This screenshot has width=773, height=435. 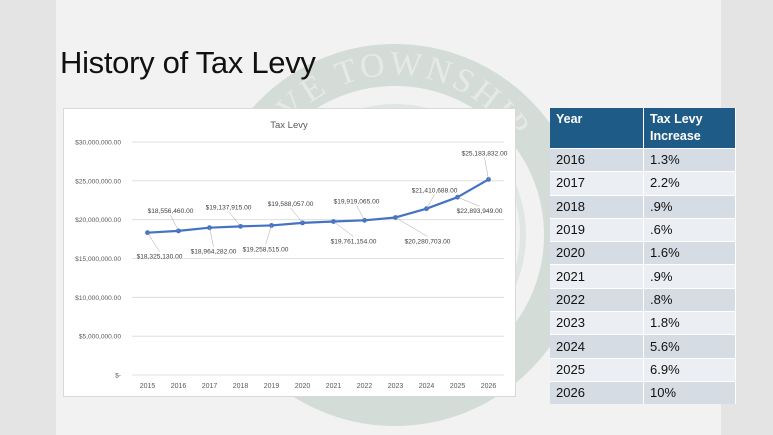 I want to click on cell-increase: .8%, so click(x=689, y=299).